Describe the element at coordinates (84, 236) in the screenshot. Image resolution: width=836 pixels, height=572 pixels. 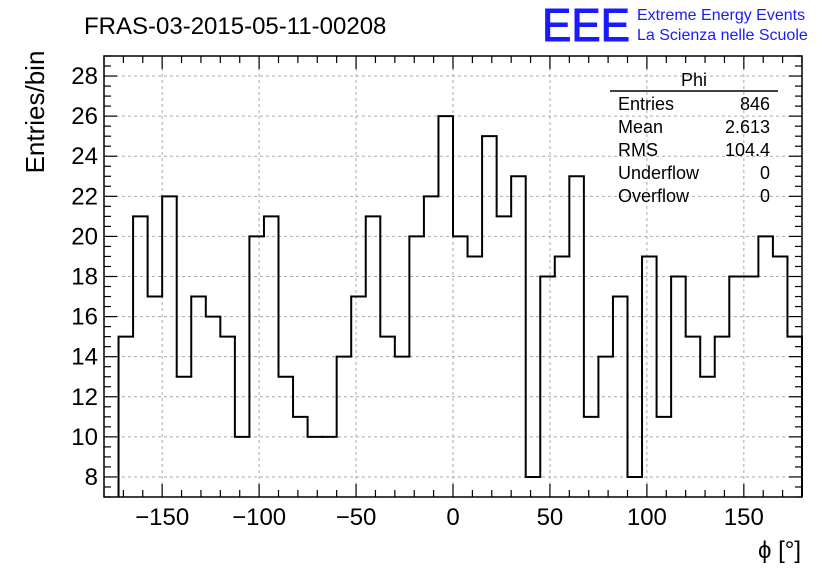
I see `y-tick-label: 20` at that location.